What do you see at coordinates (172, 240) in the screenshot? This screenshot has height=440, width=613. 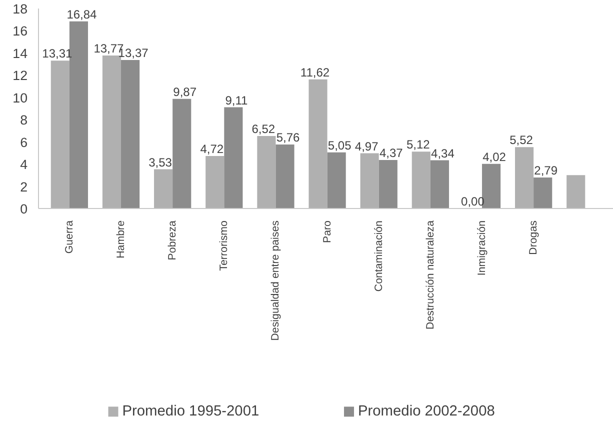 I see `x-tick-label: Pobreza` at bounding box center [172, 240].